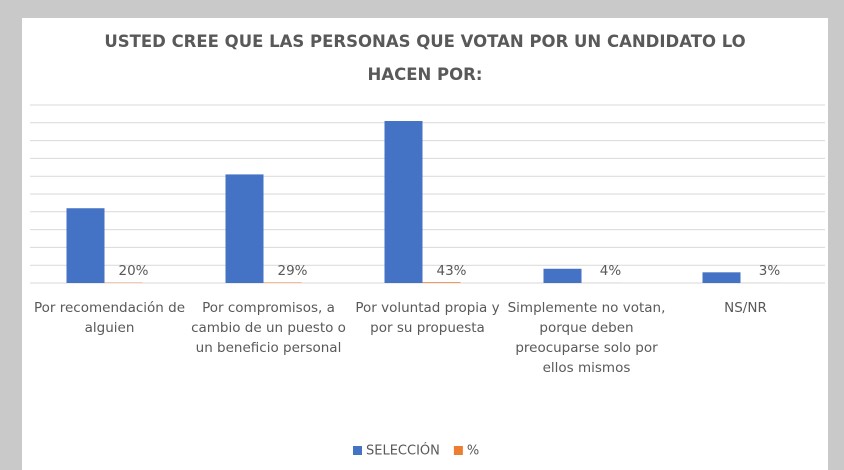 Image resolution: width=844 pixels, height=470 pixels. What do you see at coordinates (403, 451) in the screenshot?
I see `legend-label: SELECCIÓN` at bounding box center [403, 451].